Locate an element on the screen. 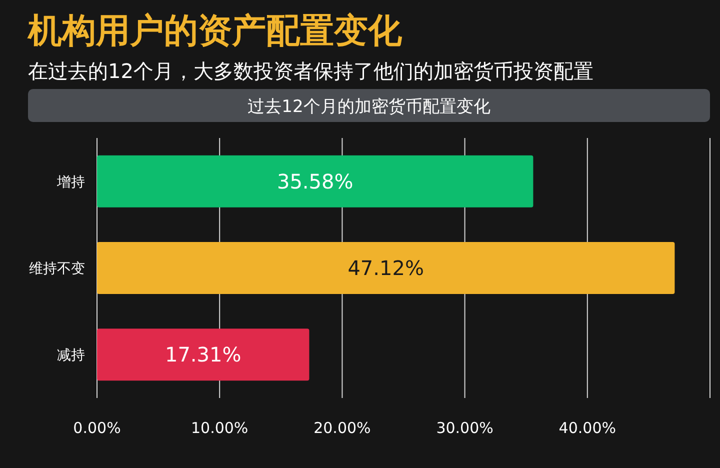  x-tick-label: 10.00% is located at coordinates (219, 428).